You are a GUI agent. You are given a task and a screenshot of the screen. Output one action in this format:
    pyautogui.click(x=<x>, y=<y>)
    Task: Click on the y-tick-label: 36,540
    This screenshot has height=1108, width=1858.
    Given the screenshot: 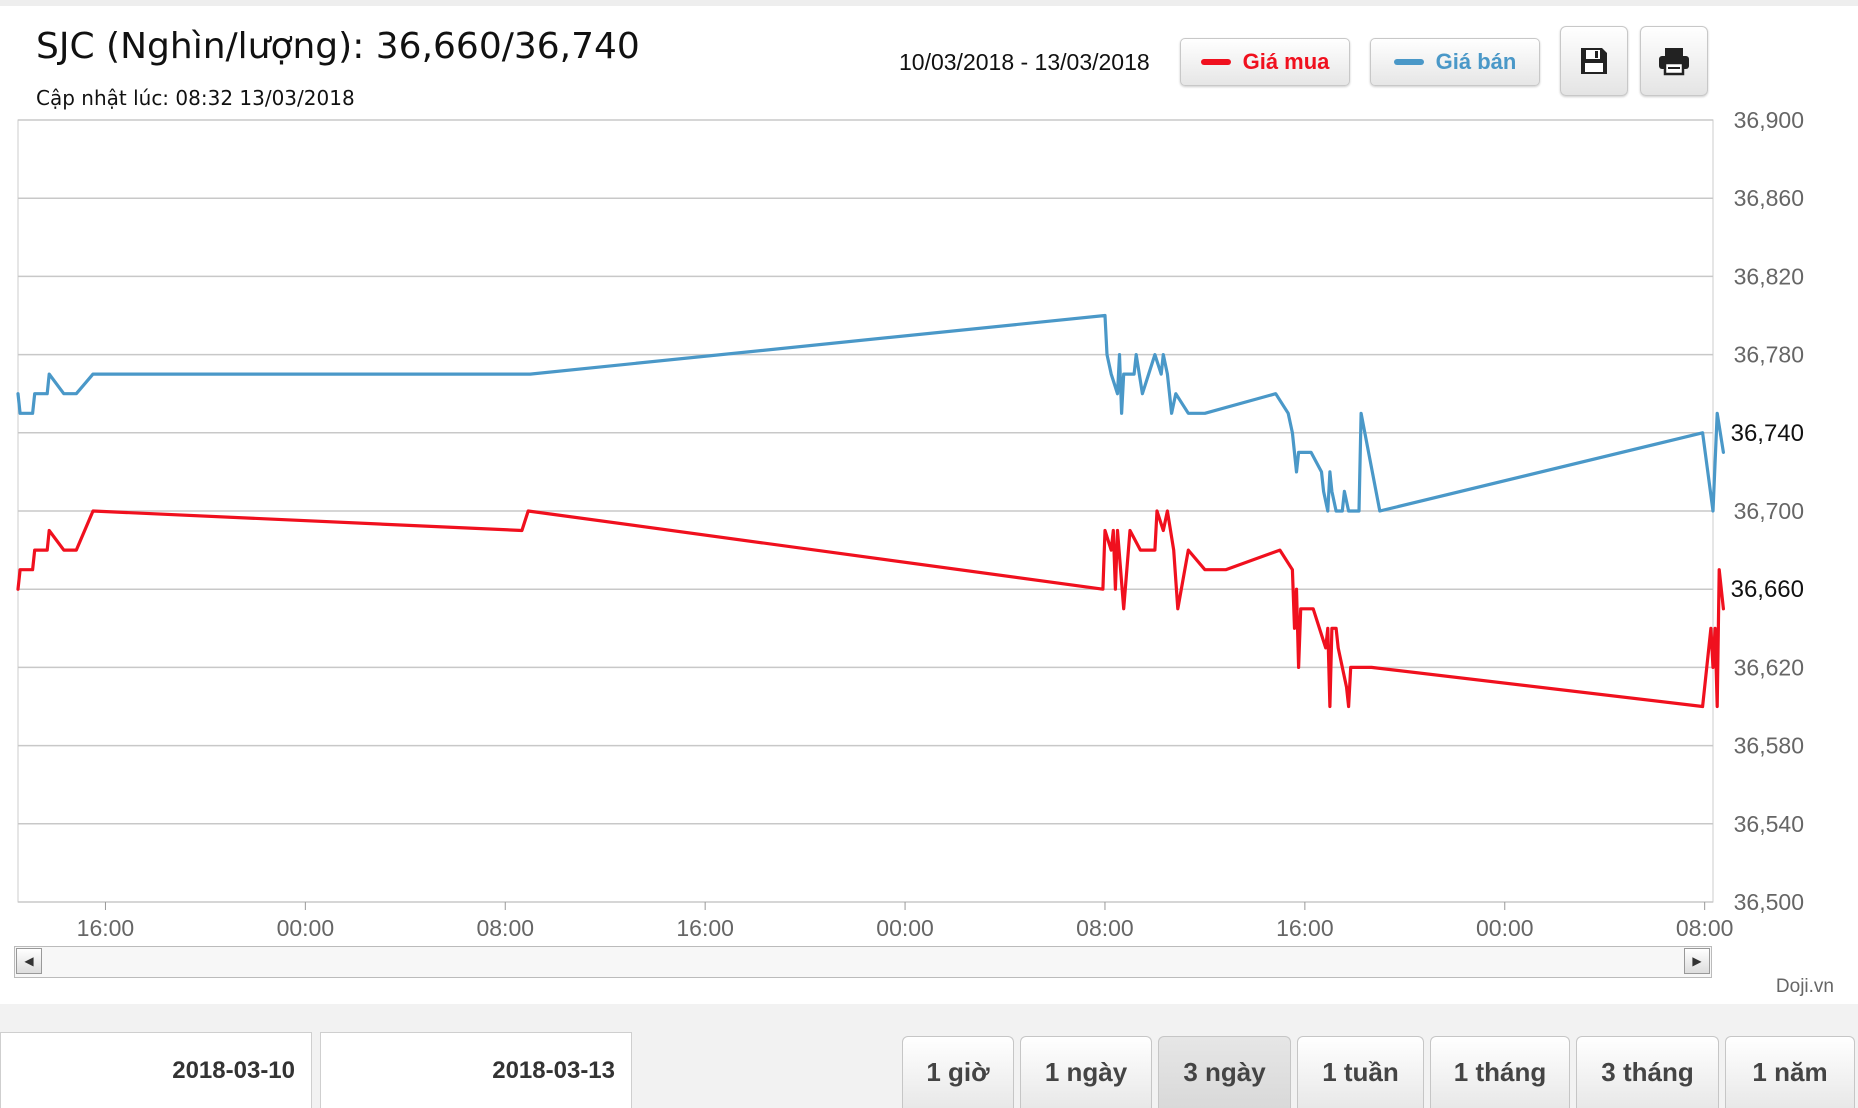 What is the action you would take?
    pyautogui.click(x=1769, y=824)
    